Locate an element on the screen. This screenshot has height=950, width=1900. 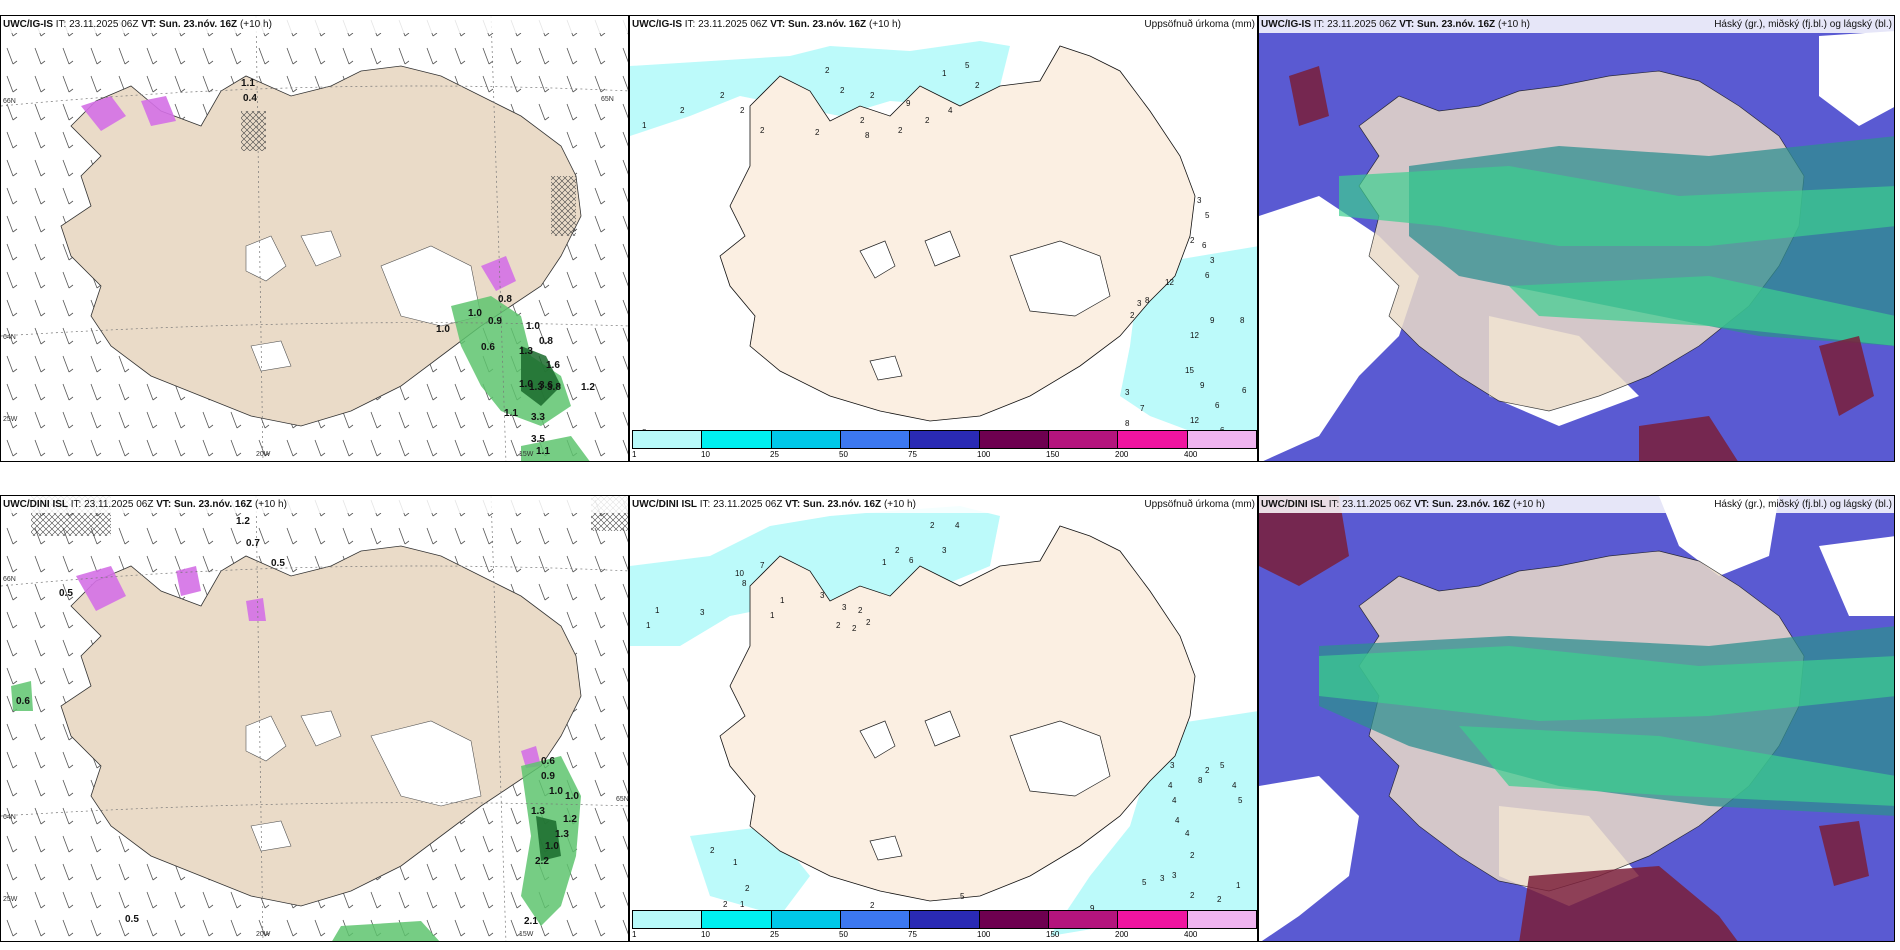
lon-label: 15W is located at coordinates (526, 454).